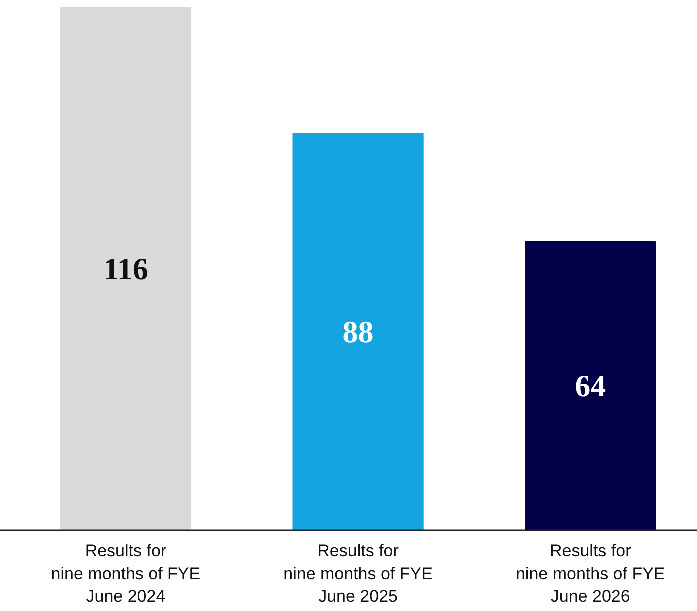 The width and height of the screenshot is (697, 611). Describe the element at coordinates (591, 574) in the screenshot. I see `x-tick-label: Results for nine months of FYE June 2026` at that location.